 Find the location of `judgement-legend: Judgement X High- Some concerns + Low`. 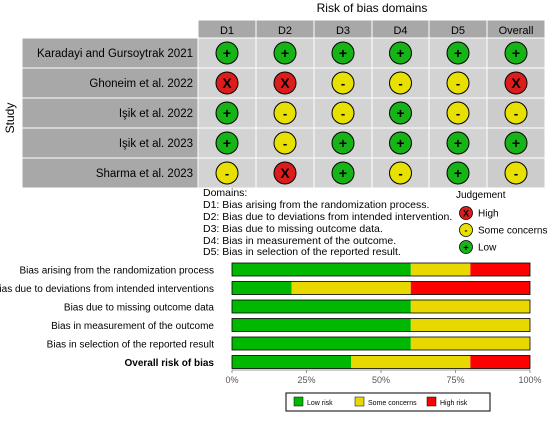

judgement-legend: Judgement X High- Some concerns + Low is located at coordinates (501, 222).